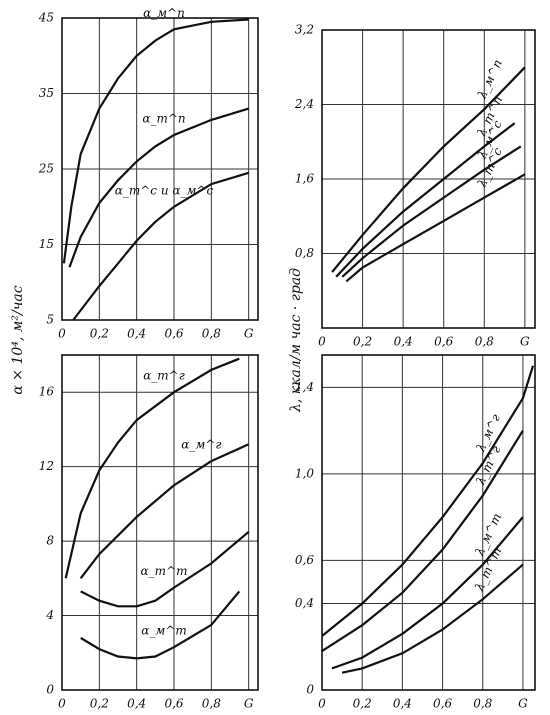 The image size is (550, 715). Describe the element at coordinates (304, 253) in the screenshot. I see `y-tick-label: 0,8` at that location.